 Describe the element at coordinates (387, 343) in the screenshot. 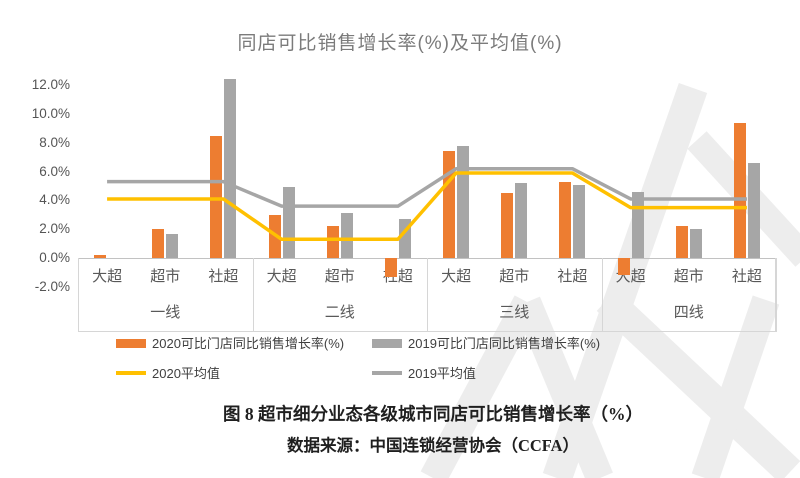

I see `legend-swatch-2019-bars` at that location.